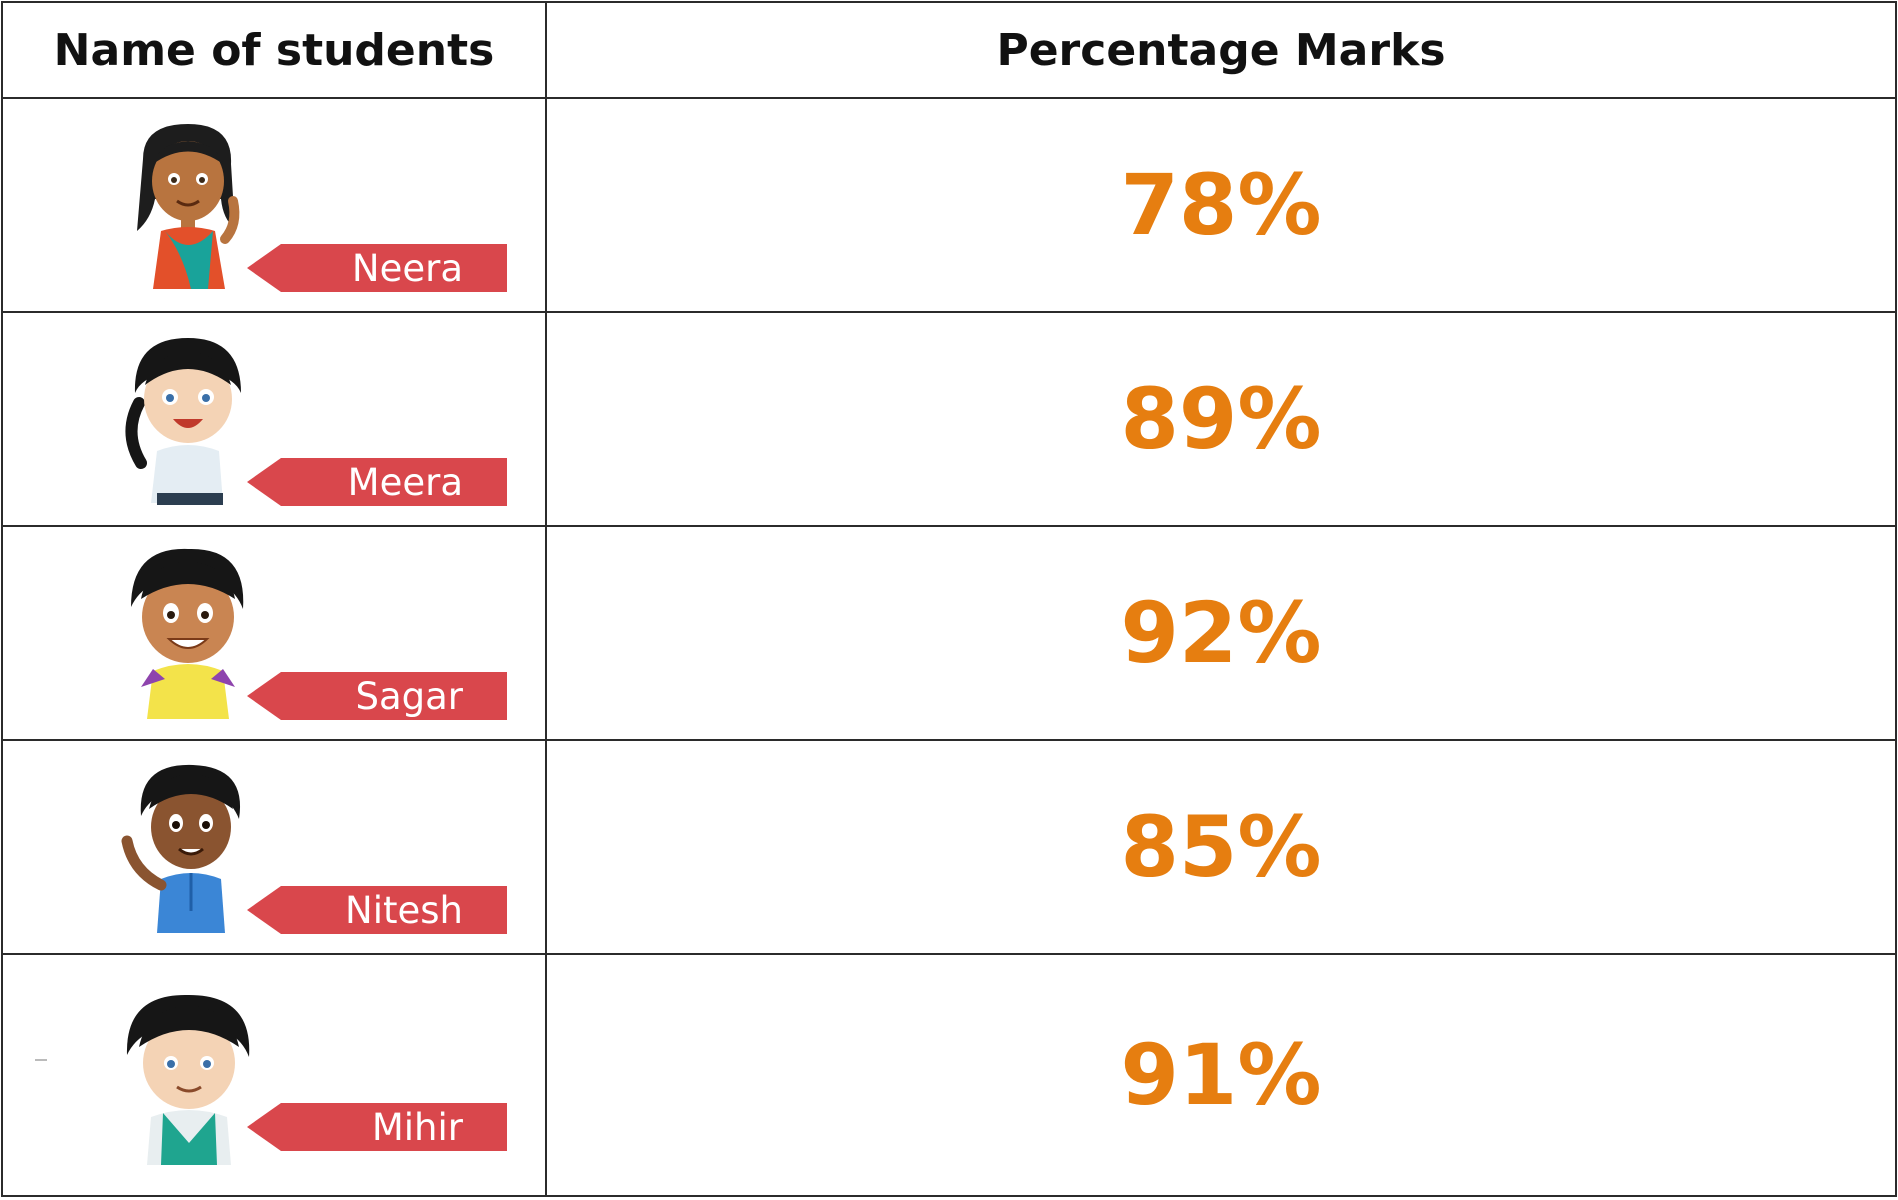 The width and height of the screenshot is (1898, 1200). Describe the element at coordinates (407, 268) in the screenshot. I see `student-name: Neera` at that location.